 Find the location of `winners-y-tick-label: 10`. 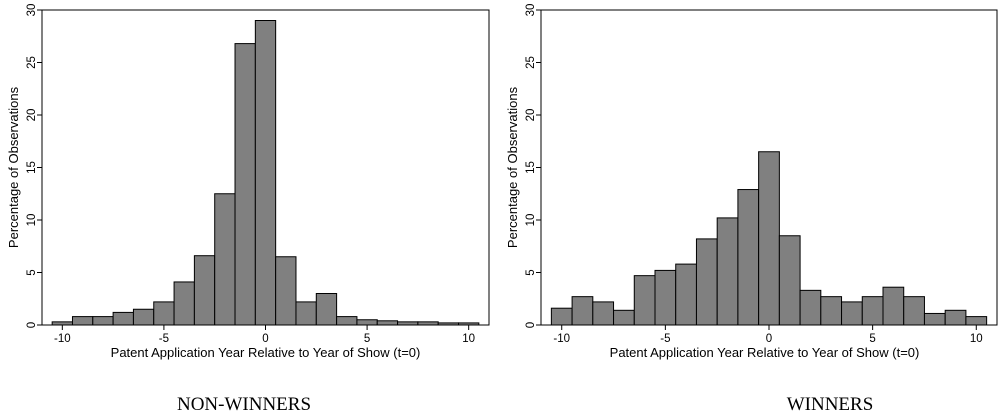

winners-y-tick-label: 10 is located at coordinates (531, 220).